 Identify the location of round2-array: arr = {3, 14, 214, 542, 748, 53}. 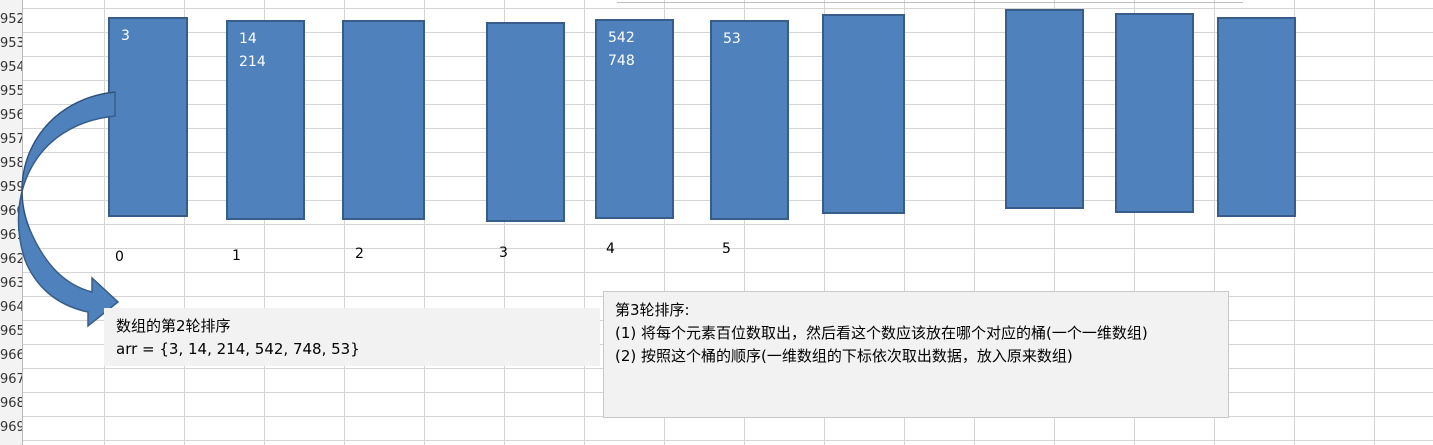
(358, 349).